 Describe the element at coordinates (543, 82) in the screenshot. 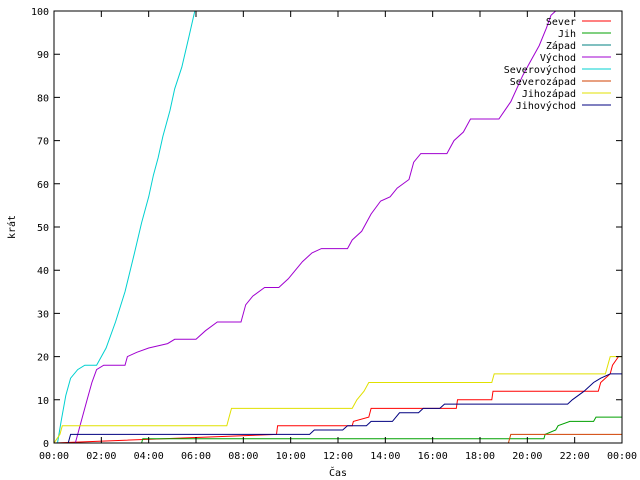

I see `legend-label: Severozápad` at that location.